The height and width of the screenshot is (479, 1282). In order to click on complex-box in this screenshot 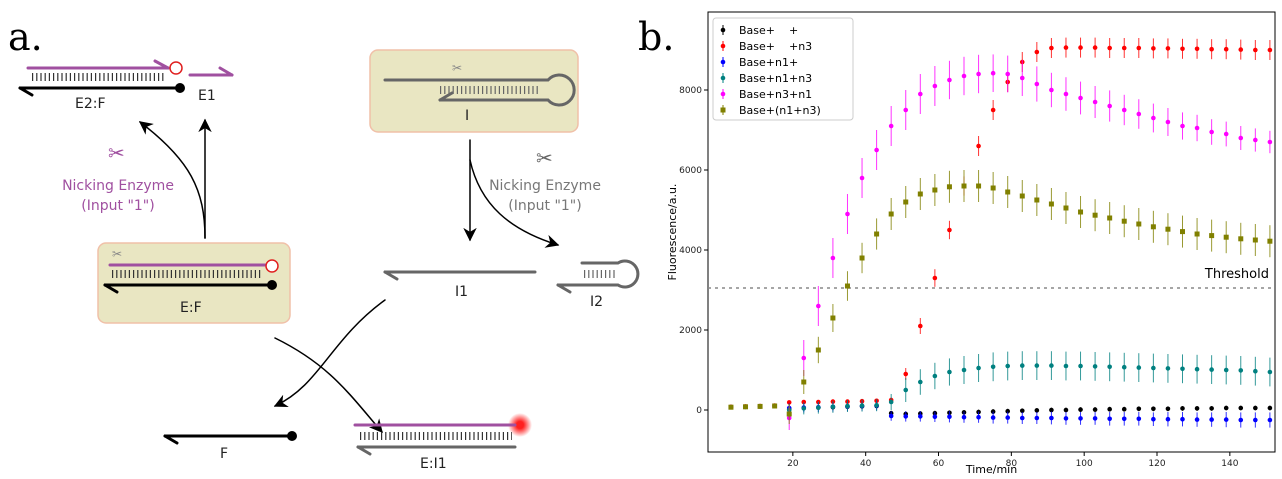, I will do `click(194, 283)`.